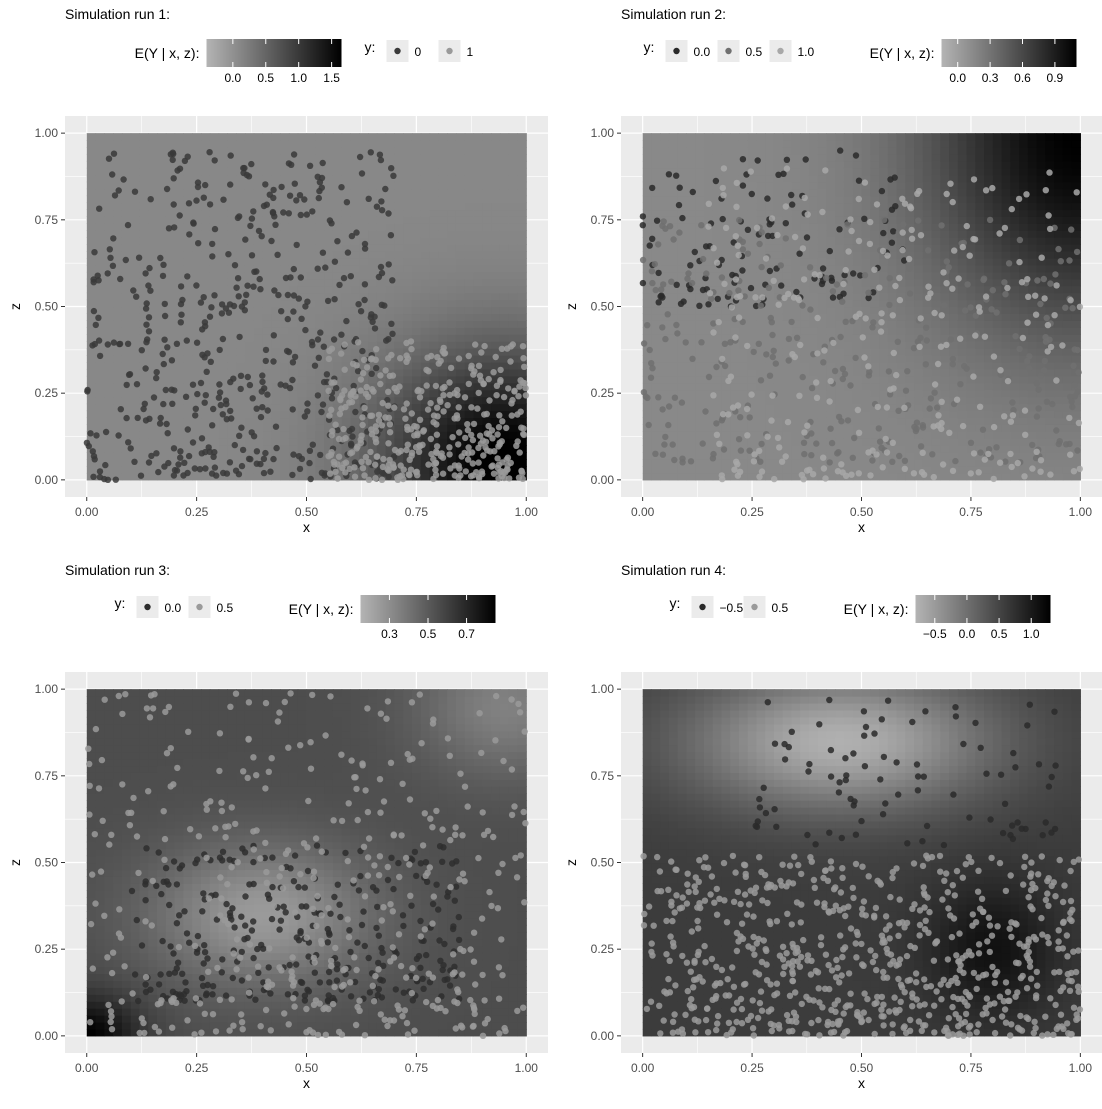  Describe the element at coordinates (167, 53) in the screenshot. I see `fill-legend-title: E(Y | x, z):` at that location.